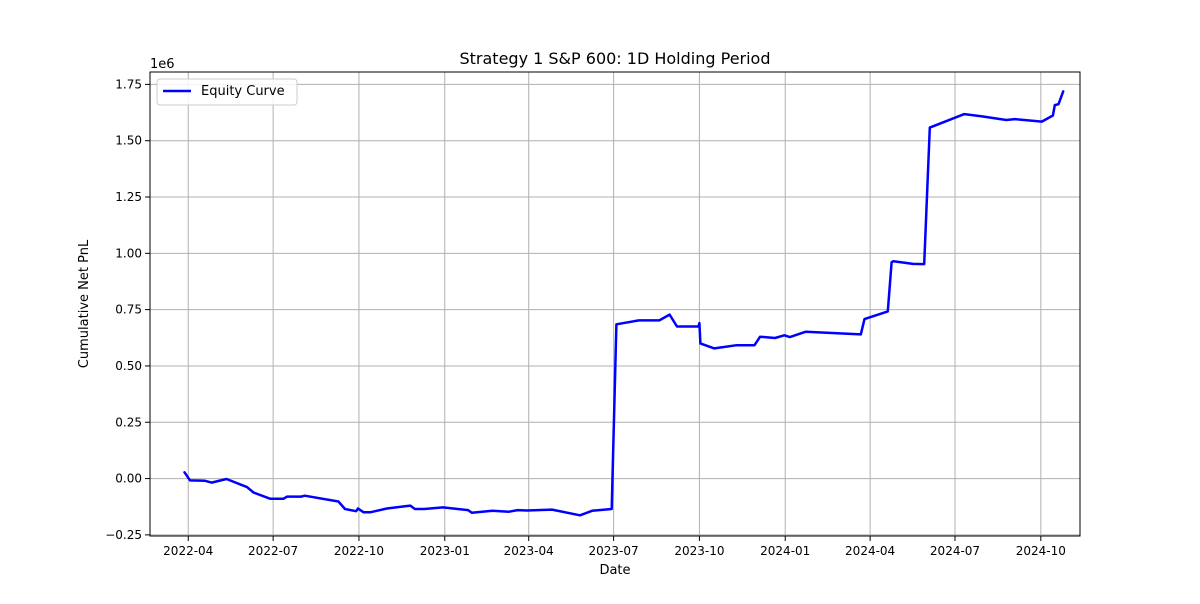  What do you see at coordinates (955, 551) in the screenshot?
I see `x-tick-label: 2024-07` at bounding box center [955, 551].